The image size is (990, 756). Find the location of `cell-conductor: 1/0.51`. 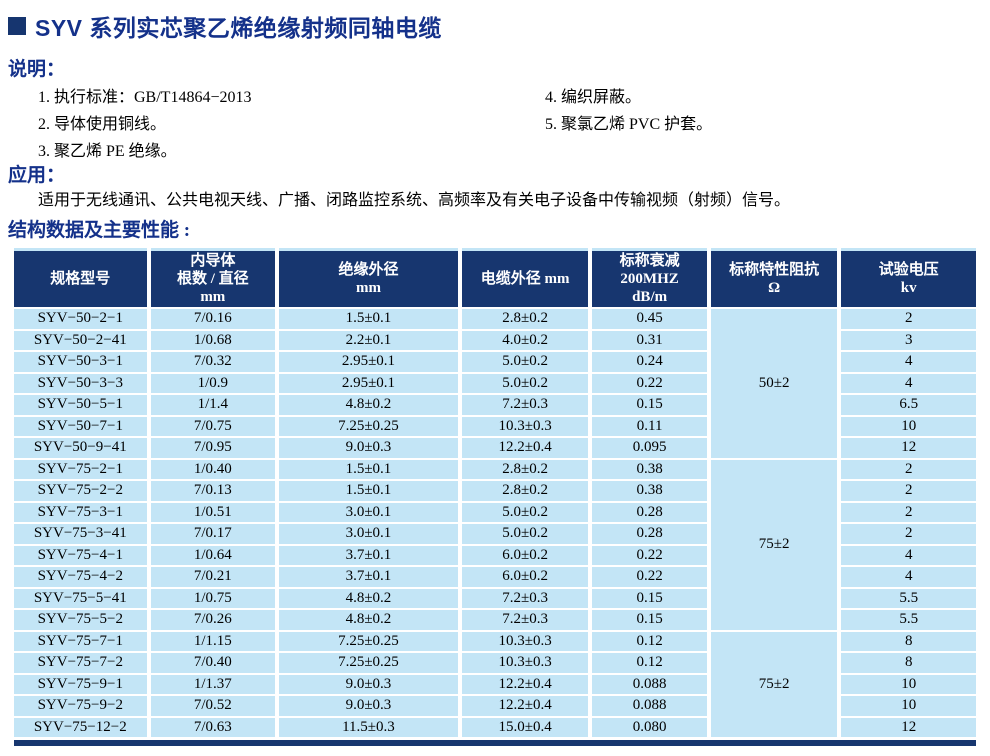

cell-conductor: 1/0.51 is located at coordinates (213, 512).